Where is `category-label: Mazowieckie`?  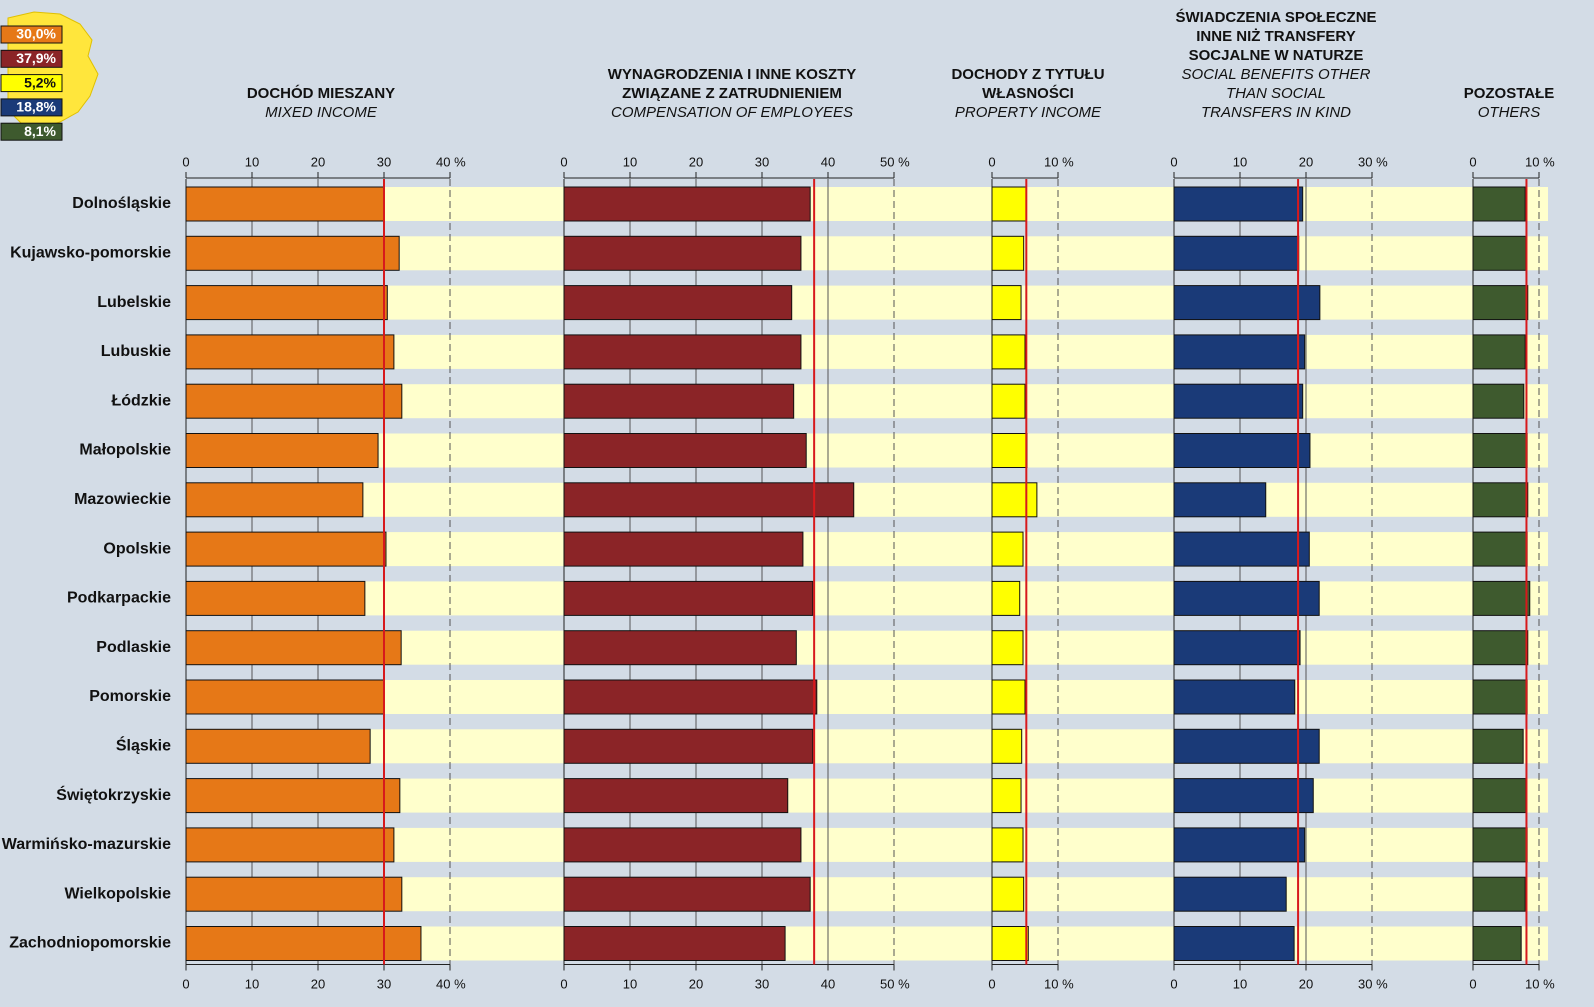 category-label: Mazowieckie is located at coordinates (122, 499).